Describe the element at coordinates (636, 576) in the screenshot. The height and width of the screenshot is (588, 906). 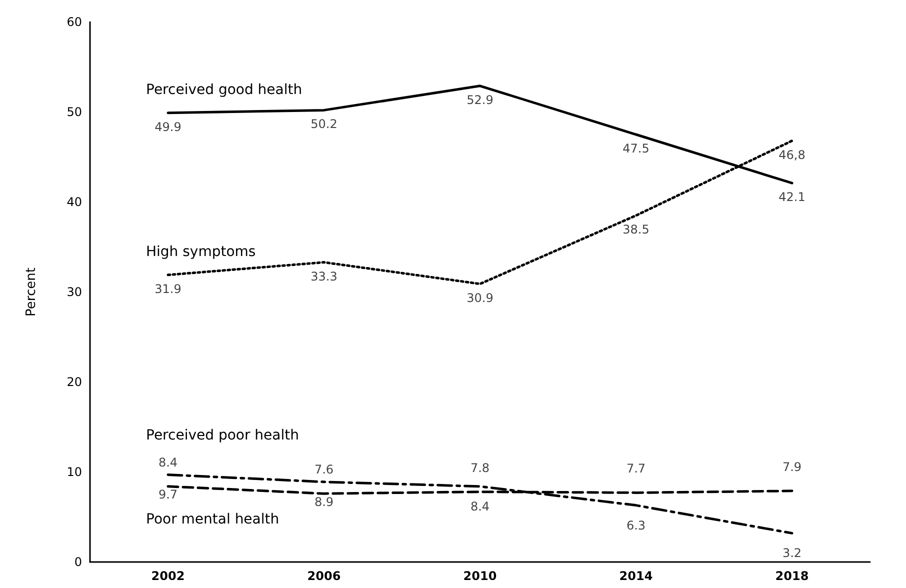
I see `x-tick-label: 2014` at that location.